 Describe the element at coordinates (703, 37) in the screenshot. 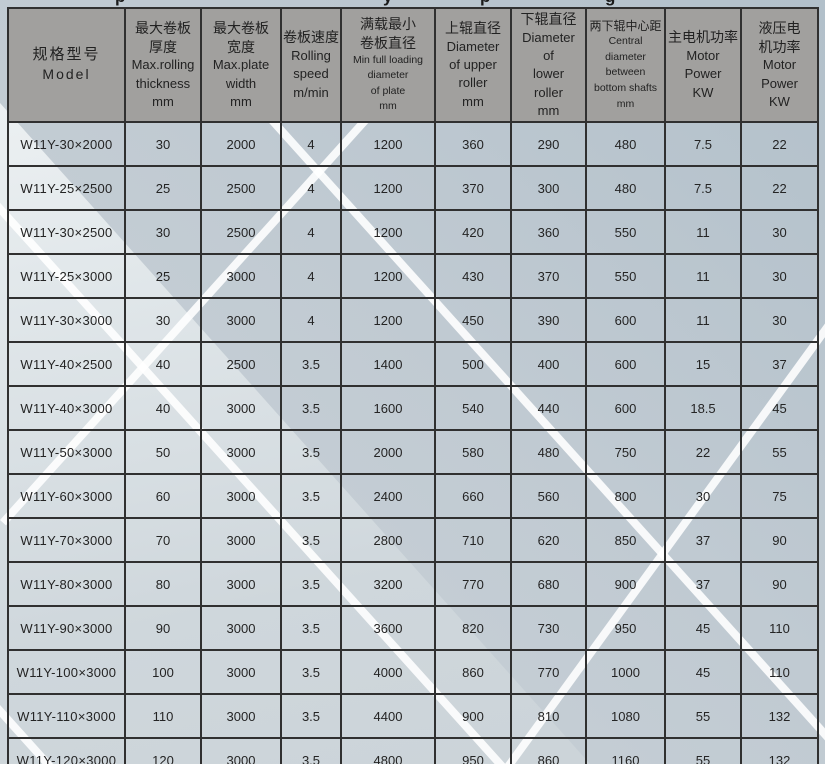

I see `header-line: 主电机功率` at that location.